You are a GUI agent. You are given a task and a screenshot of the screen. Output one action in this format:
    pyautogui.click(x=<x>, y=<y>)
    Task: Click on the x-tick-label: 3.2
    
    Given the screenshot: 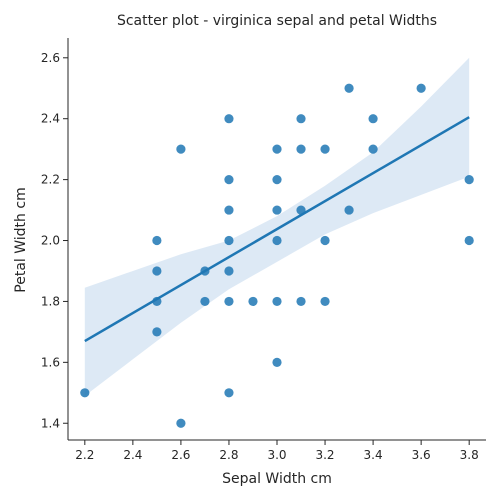 What is the action you would take?
    pyautogui.click(x=324, y=455)
    